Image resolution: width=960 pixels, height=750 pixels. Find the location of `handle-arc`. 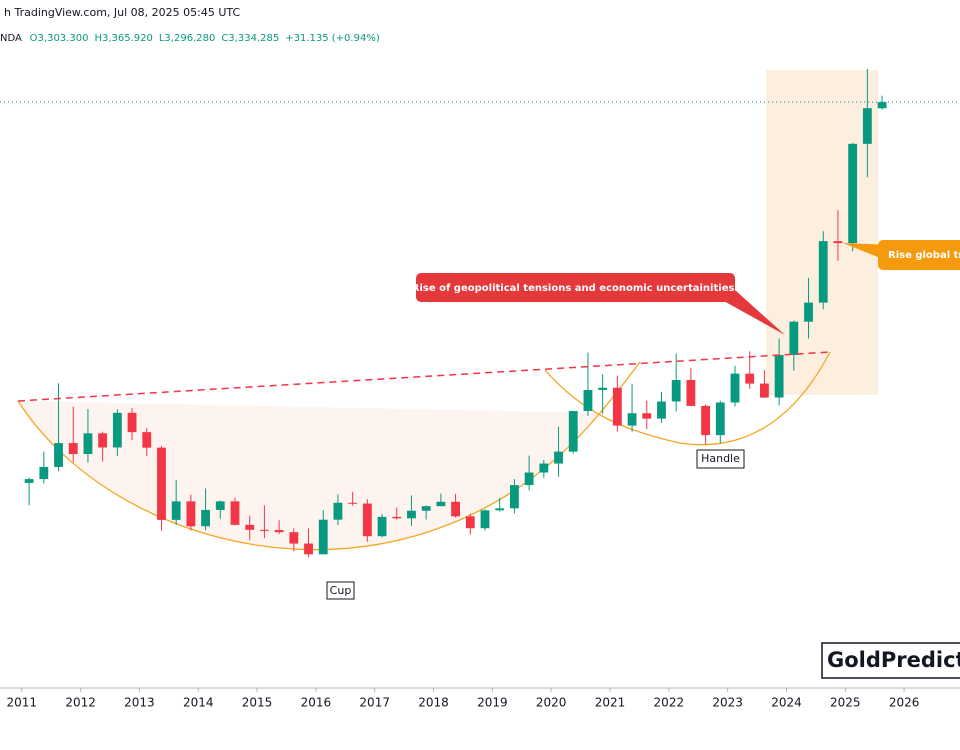

handle-arc is located at coordinates (687, 398).